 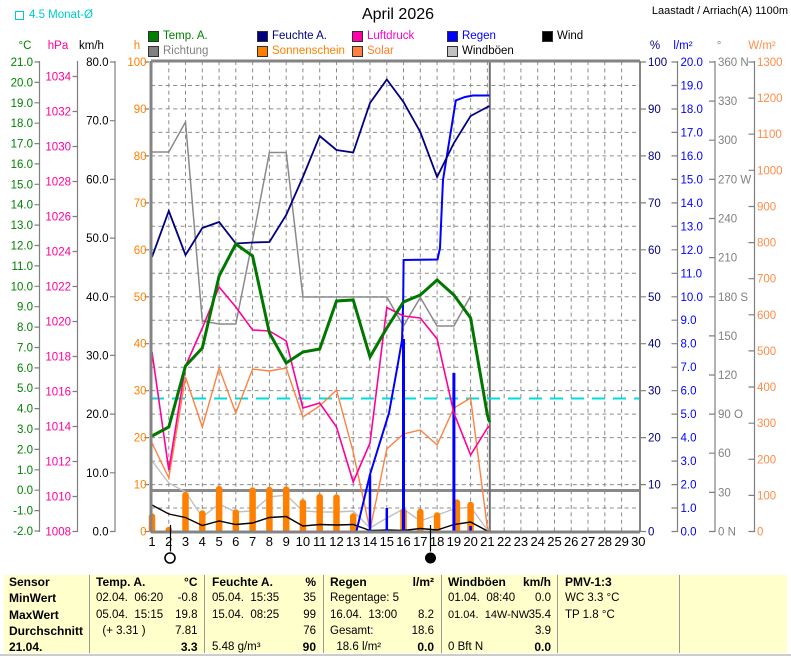 I want to click on svg-text: 1008, so click(x=58, y=533).